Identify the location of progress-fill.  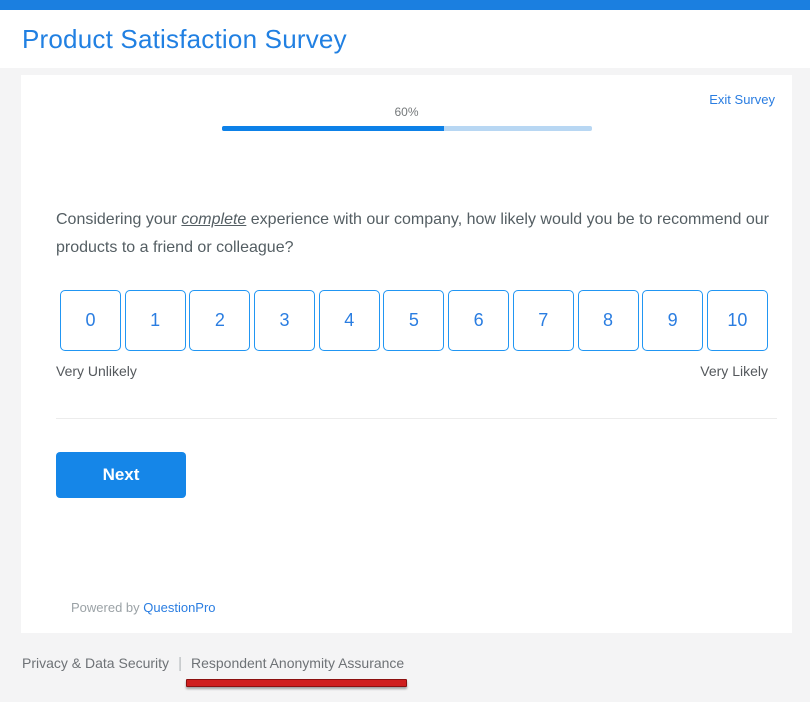
(332, 128).